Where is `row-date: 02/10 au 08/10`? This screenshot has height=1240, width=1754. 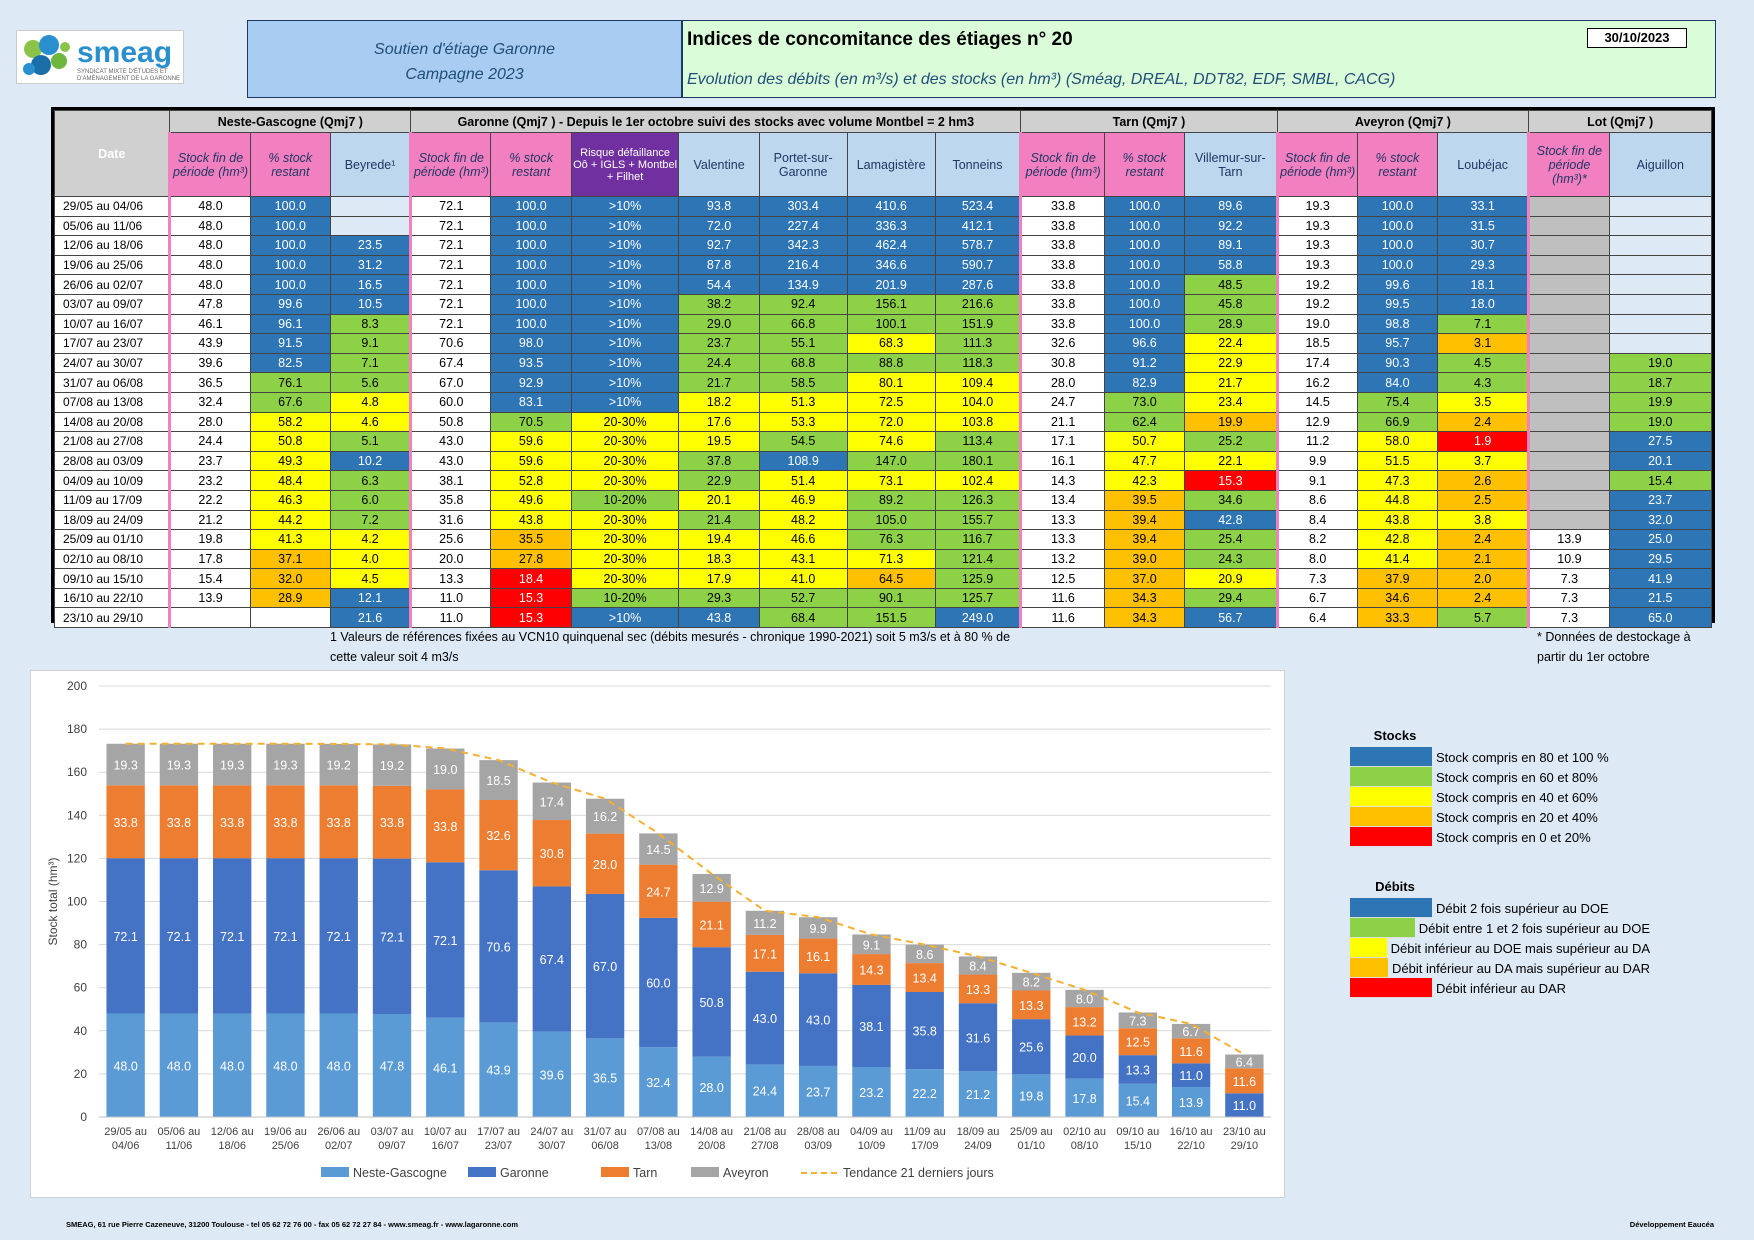 row-date: 02/10 au 08/10 is located at coordinates (112, 559).